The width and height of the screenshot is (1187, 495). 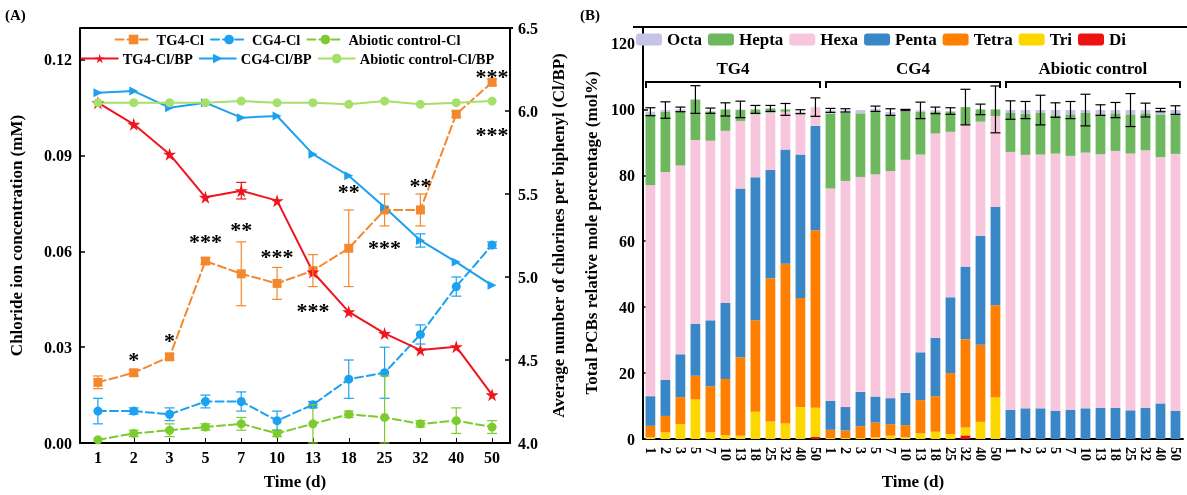 What do you see at coordinates (626, 241) in the screenshot?
I see `y-tick-label: 60` at bounding box center [626, 241].